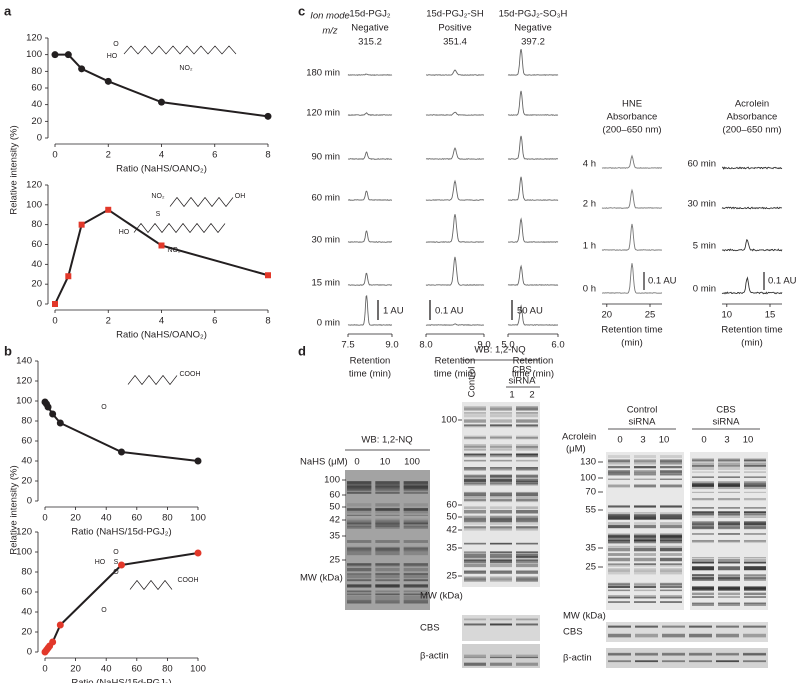 The image size is (800, 683). Describe the element at coordinates (531, 395) in the screenshot. I see `lane-label: 2` at that location.